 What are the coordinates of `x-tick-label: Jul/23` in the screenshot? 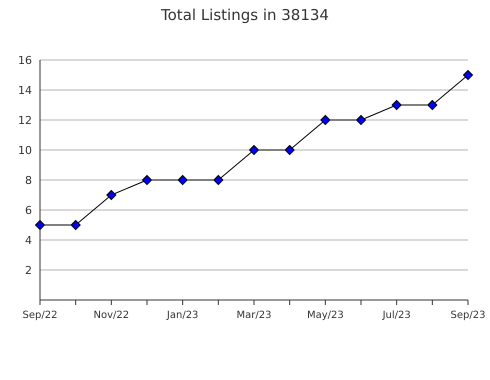 It's located at (396, 315).